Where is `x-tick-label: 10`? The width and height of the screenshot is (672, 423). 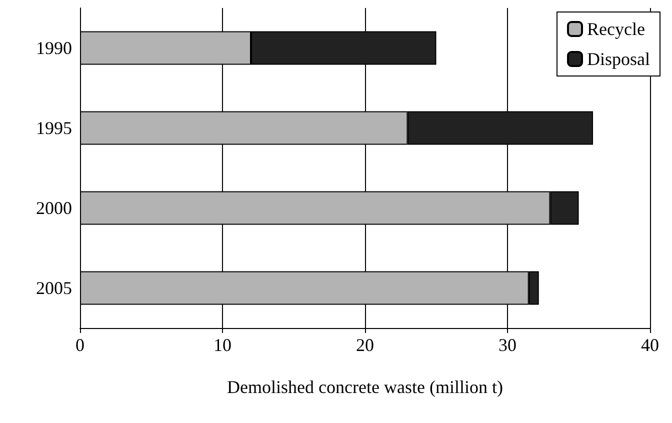
x-tick-label: 10 is located at coordinates (223, 345).